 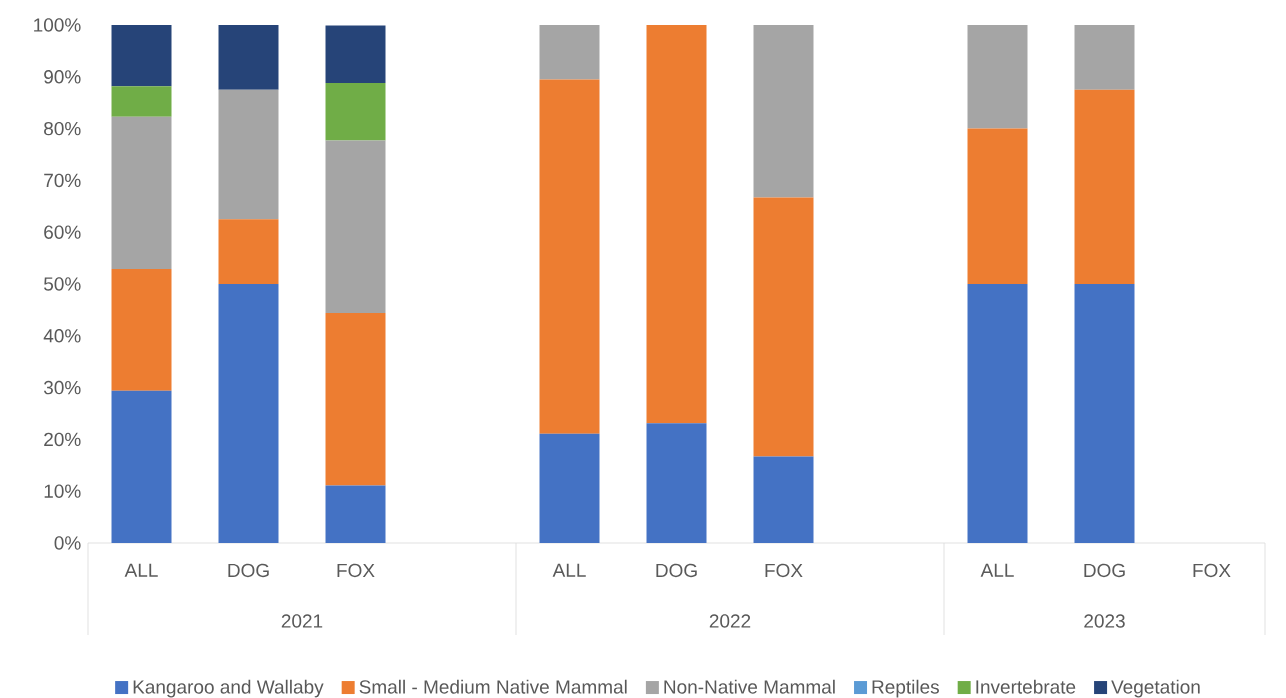 What do you see at coordinates (62, 284) in the screenshot?
I see `y-tick-label: 50%` at bounding box center [62, 284].